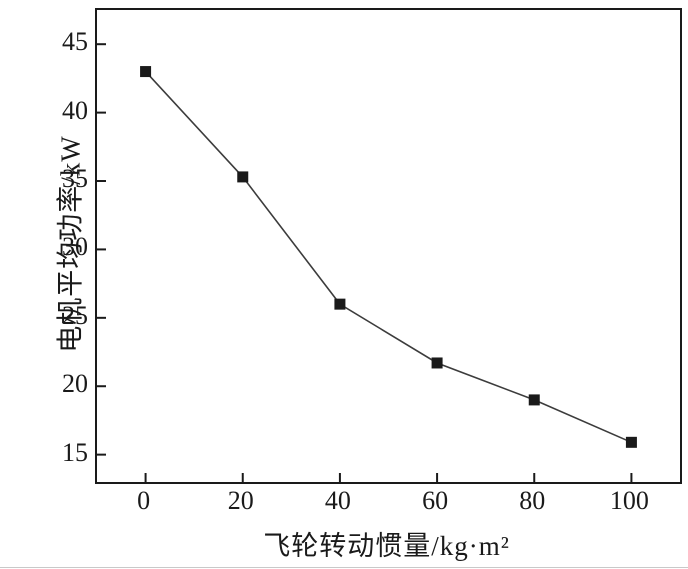 This screenshot has height=569, width=688. I want to click on x-tick-label: 80, so click(532, 500).